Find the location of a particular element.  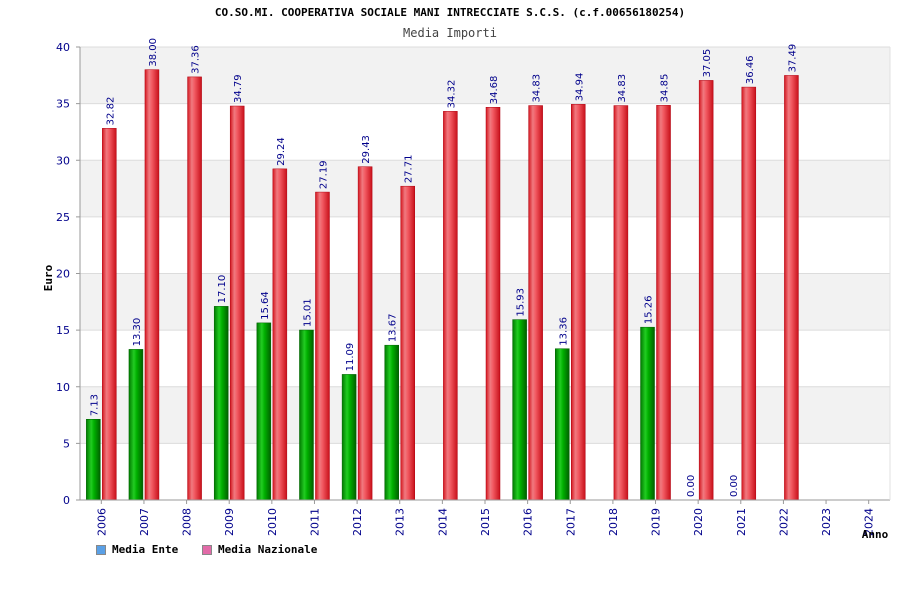

x-tick-label: 2010 is located at coordinates (272, 522).